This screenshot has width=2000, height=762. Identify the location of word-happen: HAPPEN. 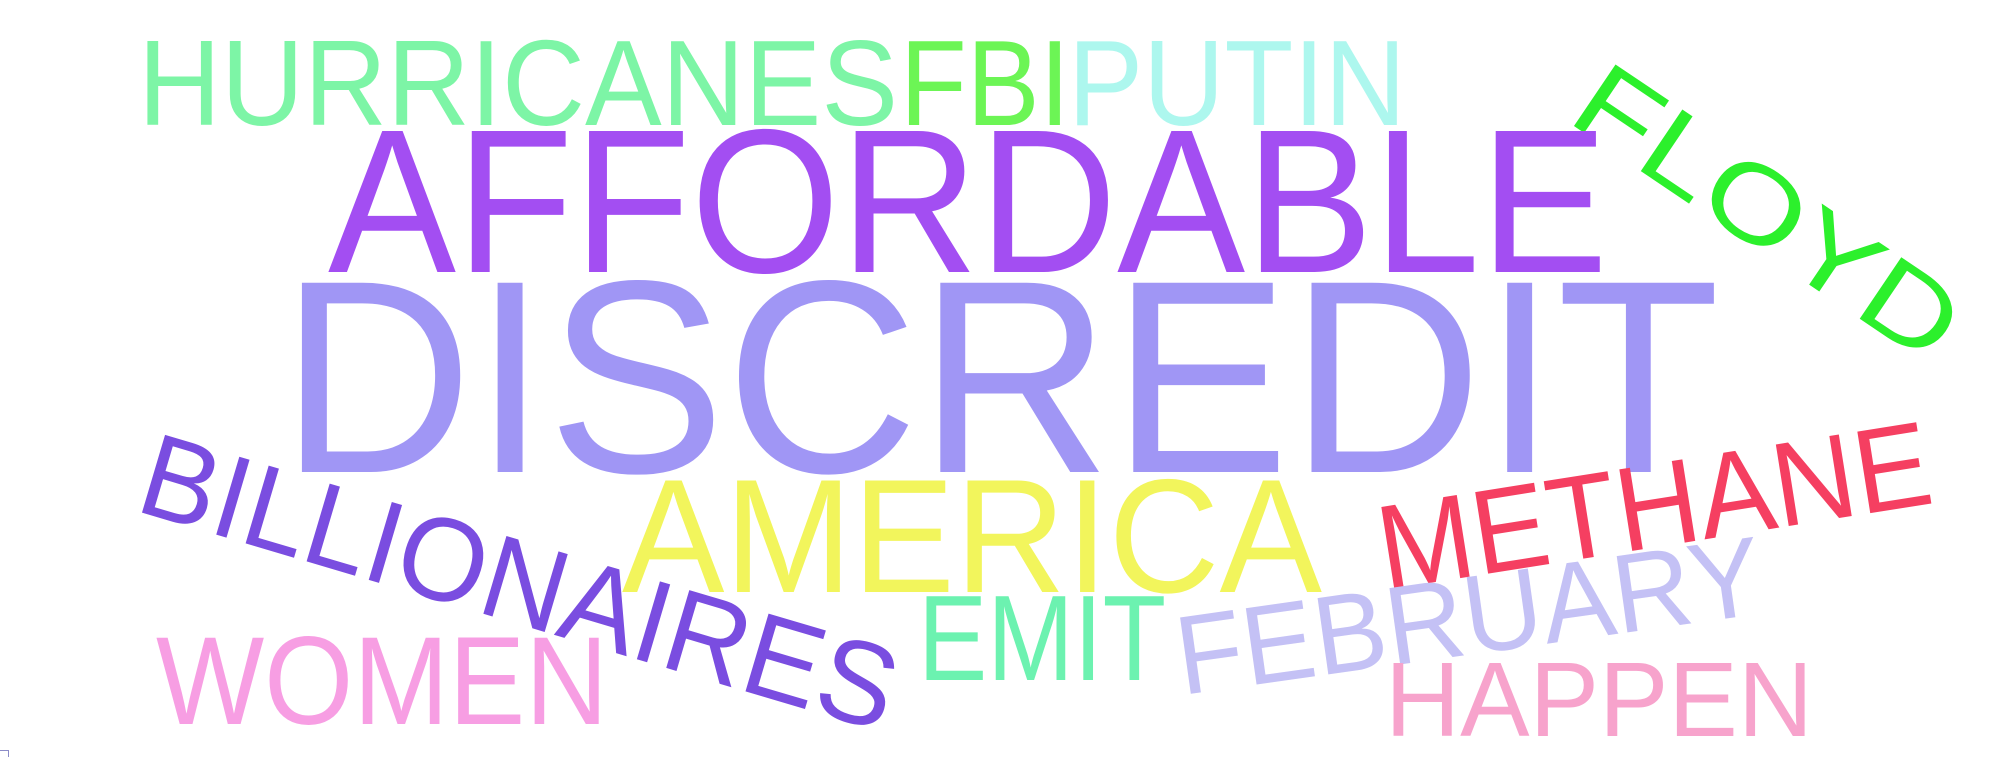
(1599, 700).